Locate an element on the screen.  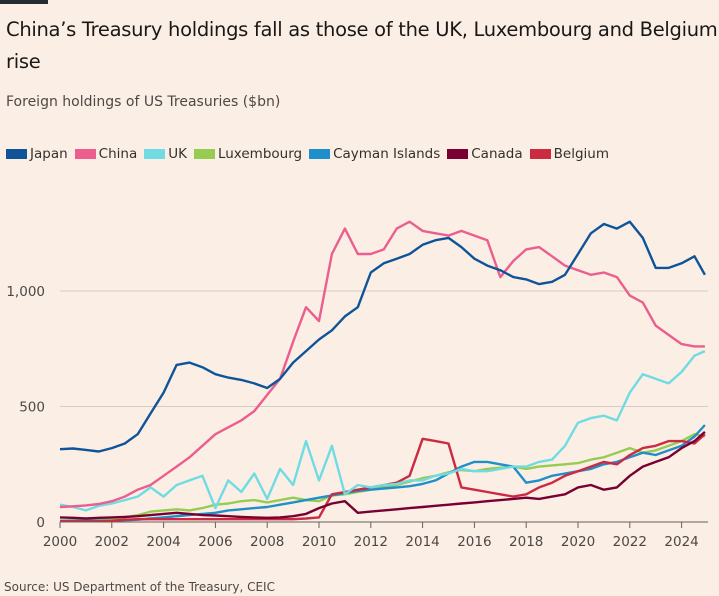
legend-label: UK is located at coordinates (177, 154).